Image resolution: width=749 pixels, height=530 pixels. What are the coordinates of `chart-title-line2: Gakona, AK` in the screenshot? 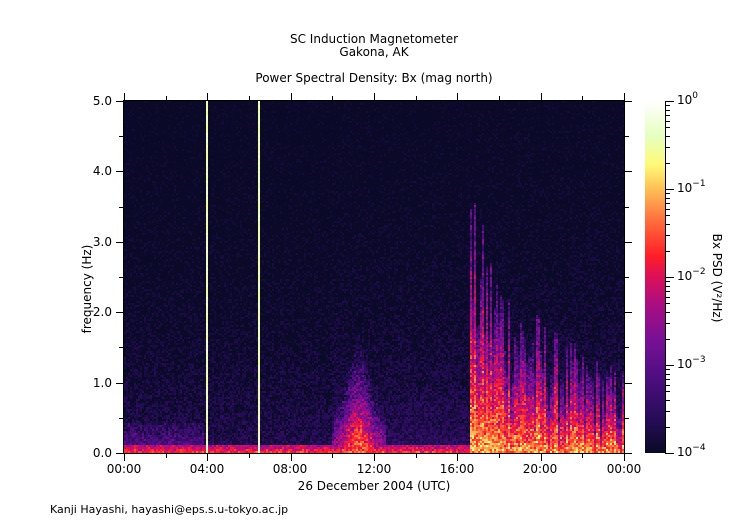 It's located at (374, 52).